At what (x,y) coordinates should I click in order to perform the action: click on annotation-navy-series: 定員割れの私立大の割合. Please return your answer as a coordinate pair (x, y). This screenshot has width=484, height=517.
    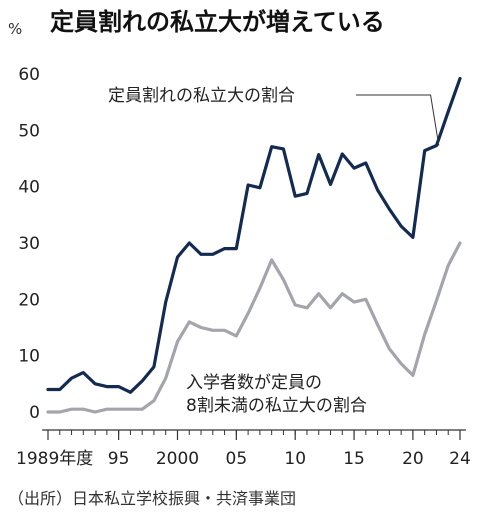
    Looking at the image, I should click on (201, 96).